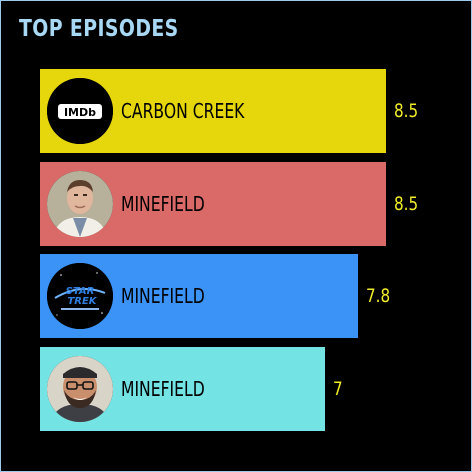 Image resolution: width=472 pixels, height=472 pixels. I want to click on bar-category-label: CARBON CREEK, so click(183, 111).